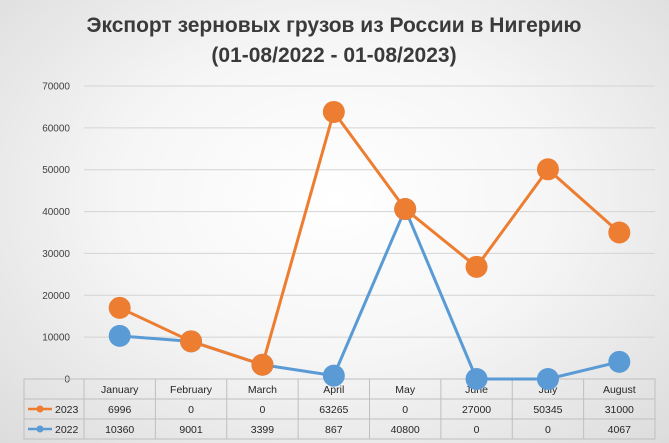  Describe the element at coordinates (334, 430) in the screenshot. I see `table-cell-2022: 867` at that location.